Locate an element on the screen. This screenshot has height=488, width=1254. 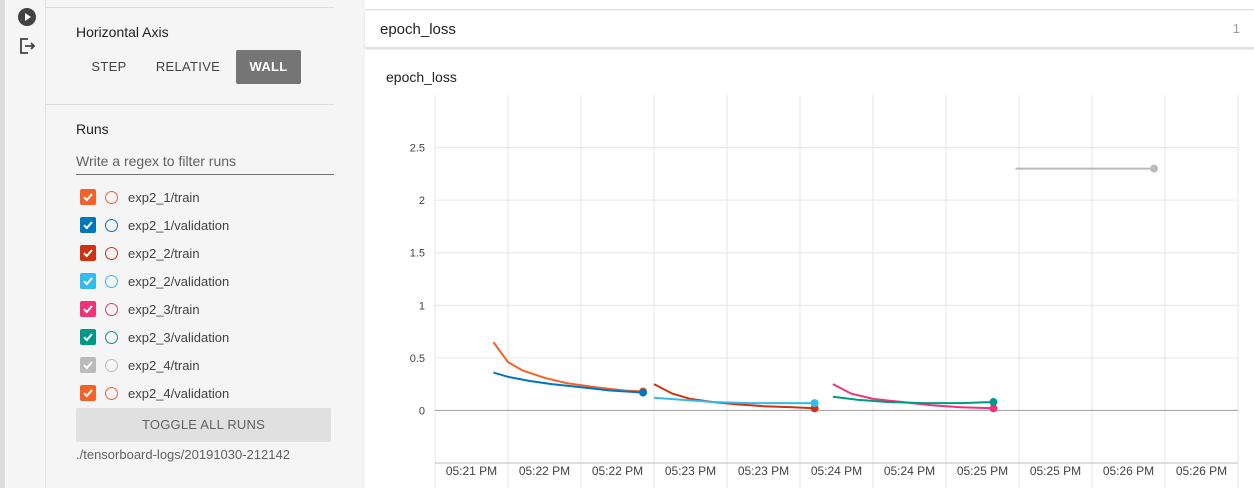
axis-wall-button: WALL is located at coordinates (268, 67).